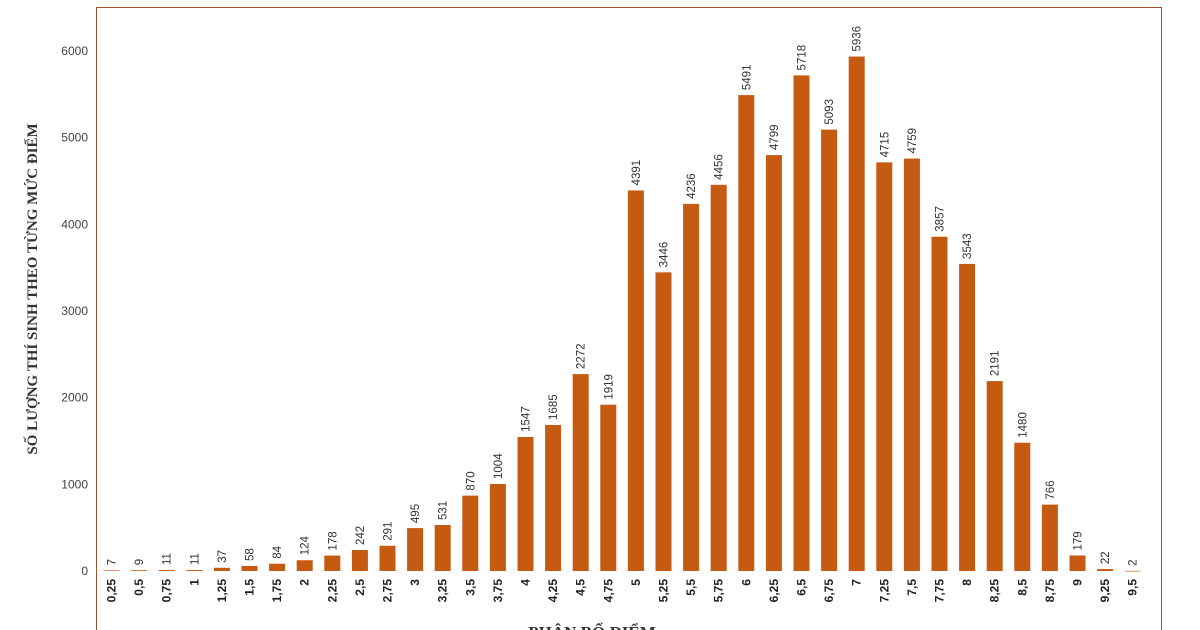 The image size is (1200, 630). I want to click on x-tick-label: 4, so click(526, 582).